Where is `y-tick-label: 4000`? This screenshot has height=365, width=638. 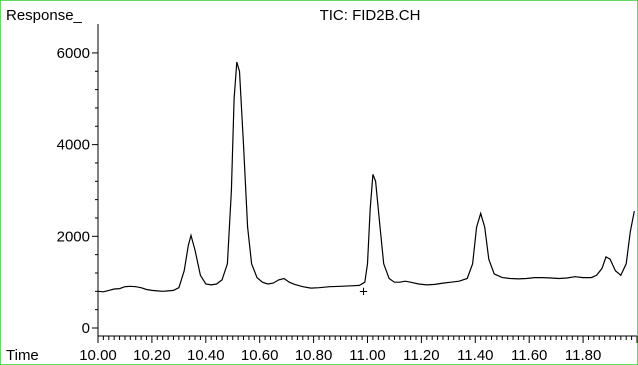
y-tick-label: 4000 is located at coordinates (73, 145).